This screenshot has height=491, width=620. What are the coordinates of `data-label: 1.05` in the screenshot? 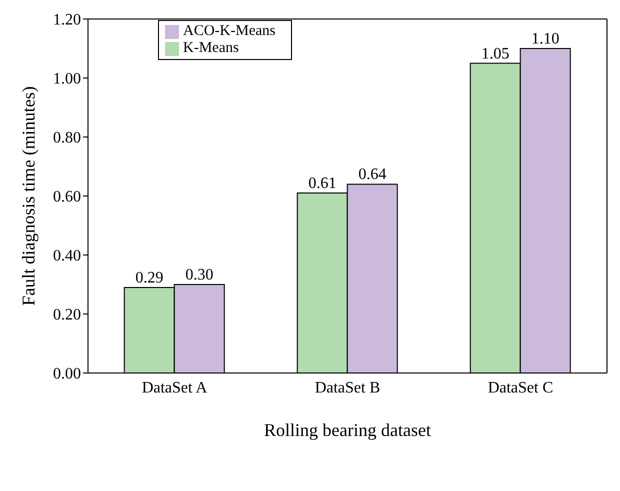 It's located at (495, 53).